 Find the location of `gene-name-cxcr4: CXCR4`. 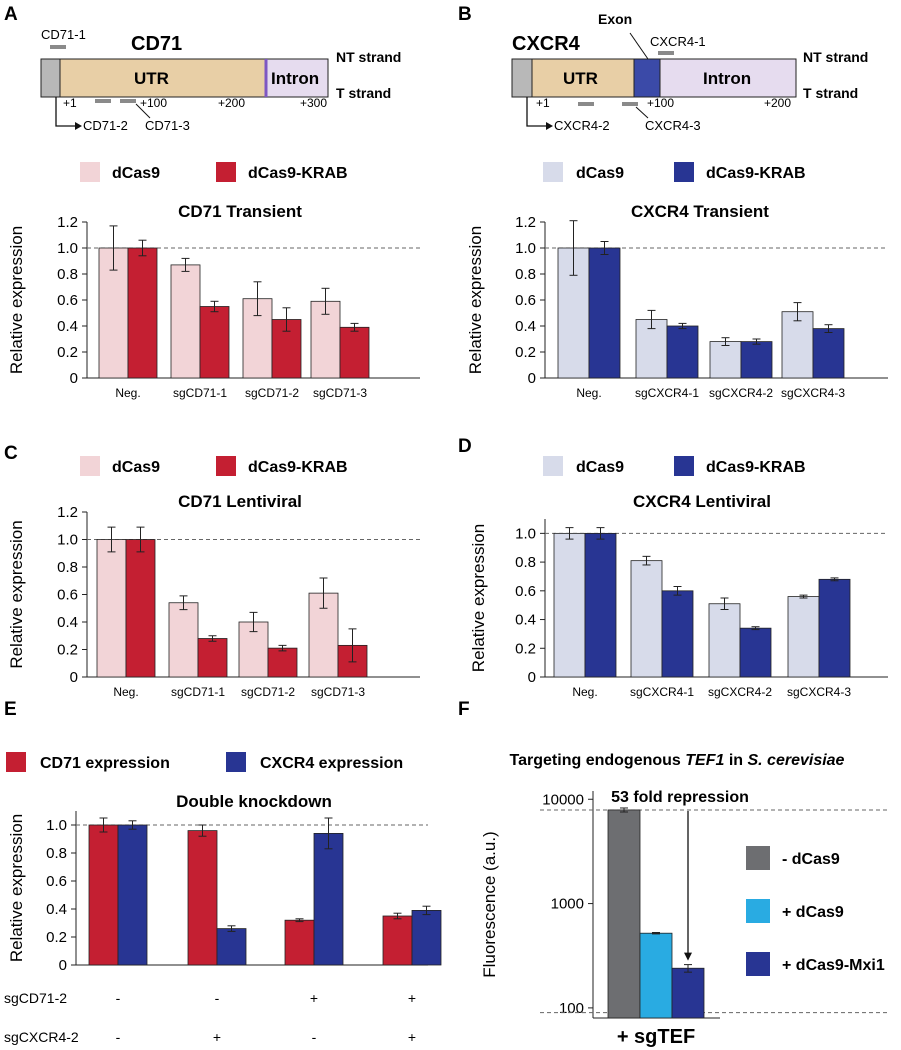

gene-name-cxcr4: CXCR4 is located at coordinates (546, 44).